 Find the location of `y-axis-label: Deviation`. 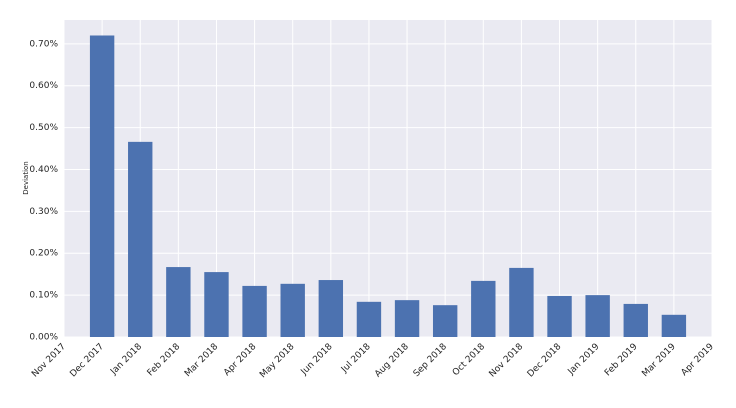

y-axis-label: Deviation is located at coordinates (26, 177).